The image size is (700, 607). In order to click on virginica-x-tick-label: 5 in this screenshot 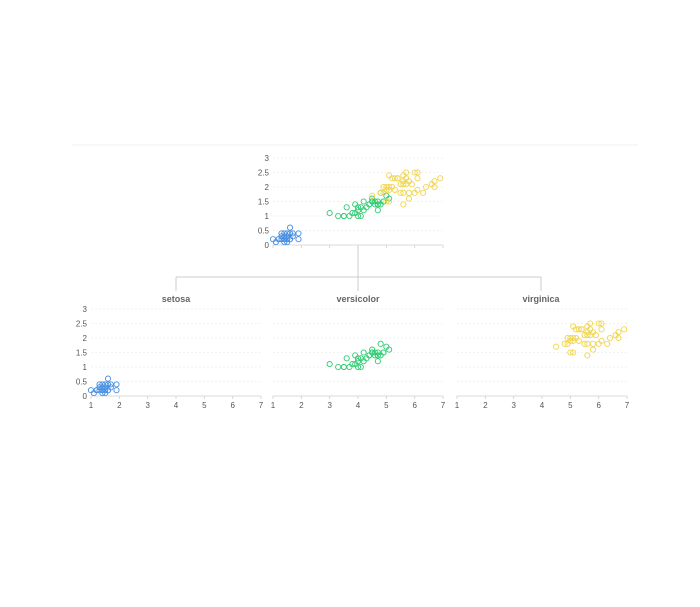, I will do `click(570, 405)`.